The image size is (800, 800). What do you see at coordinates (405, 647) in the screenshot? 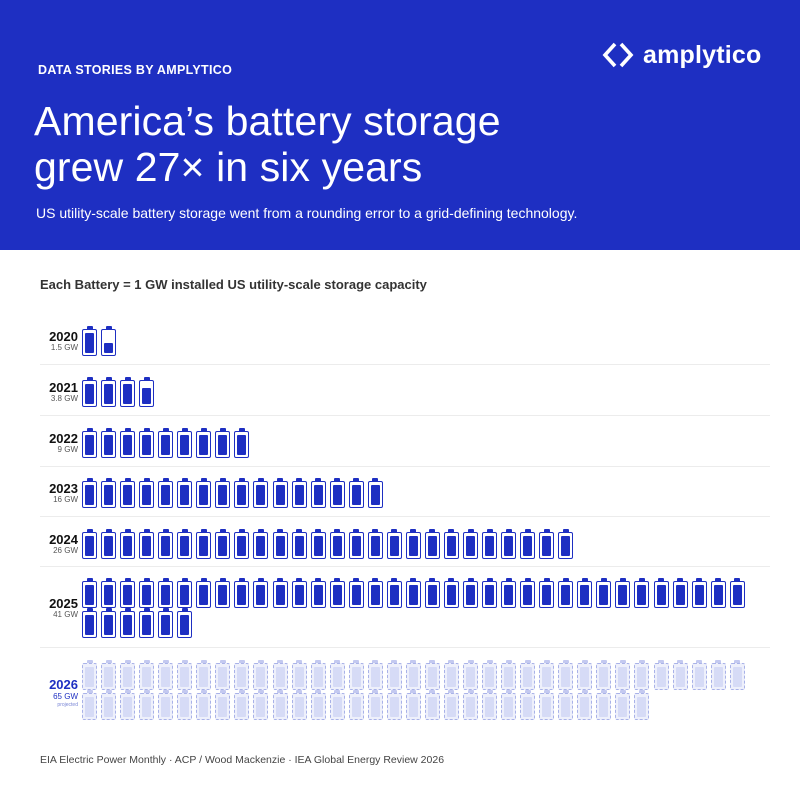
I see `row-divider` at bounding box center [405, 647].